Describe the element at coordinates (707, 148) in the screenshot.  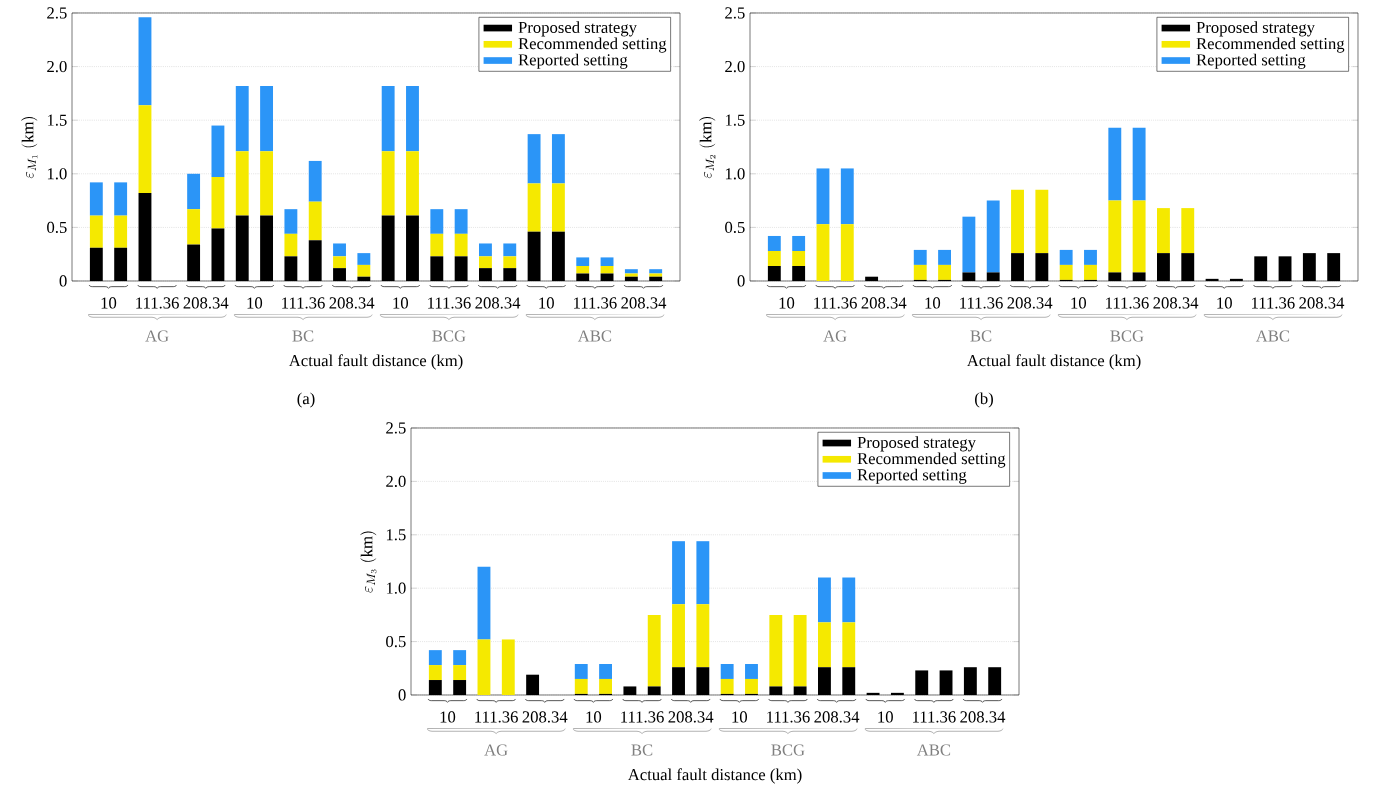
I see `y-axis-title: $\varepsilon_{M_2}\ \mathrm{(km)}$` at that location.